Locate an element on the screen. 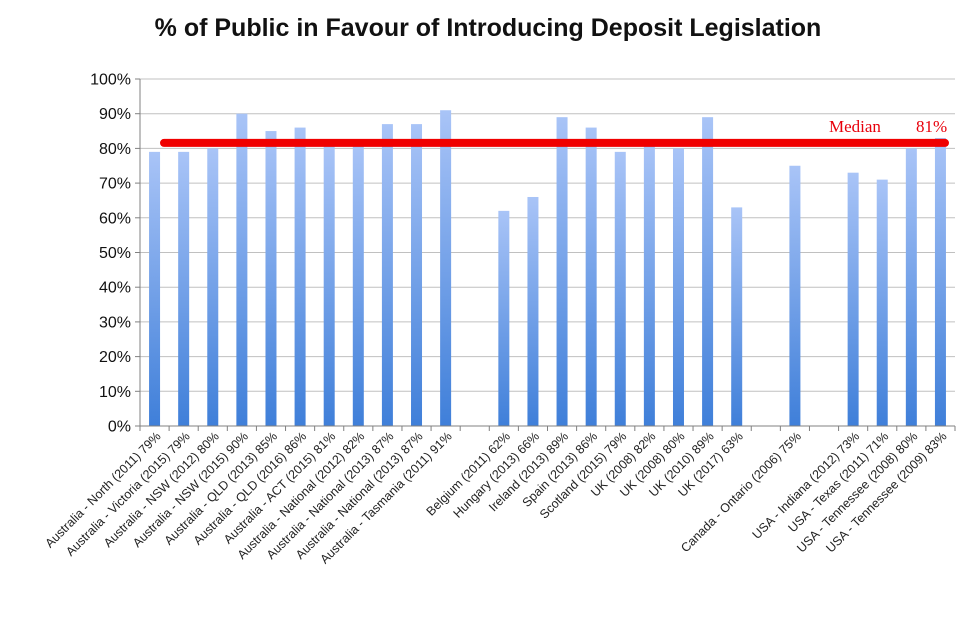  y-tick-label: 100% is located at coordinates (110, 80).